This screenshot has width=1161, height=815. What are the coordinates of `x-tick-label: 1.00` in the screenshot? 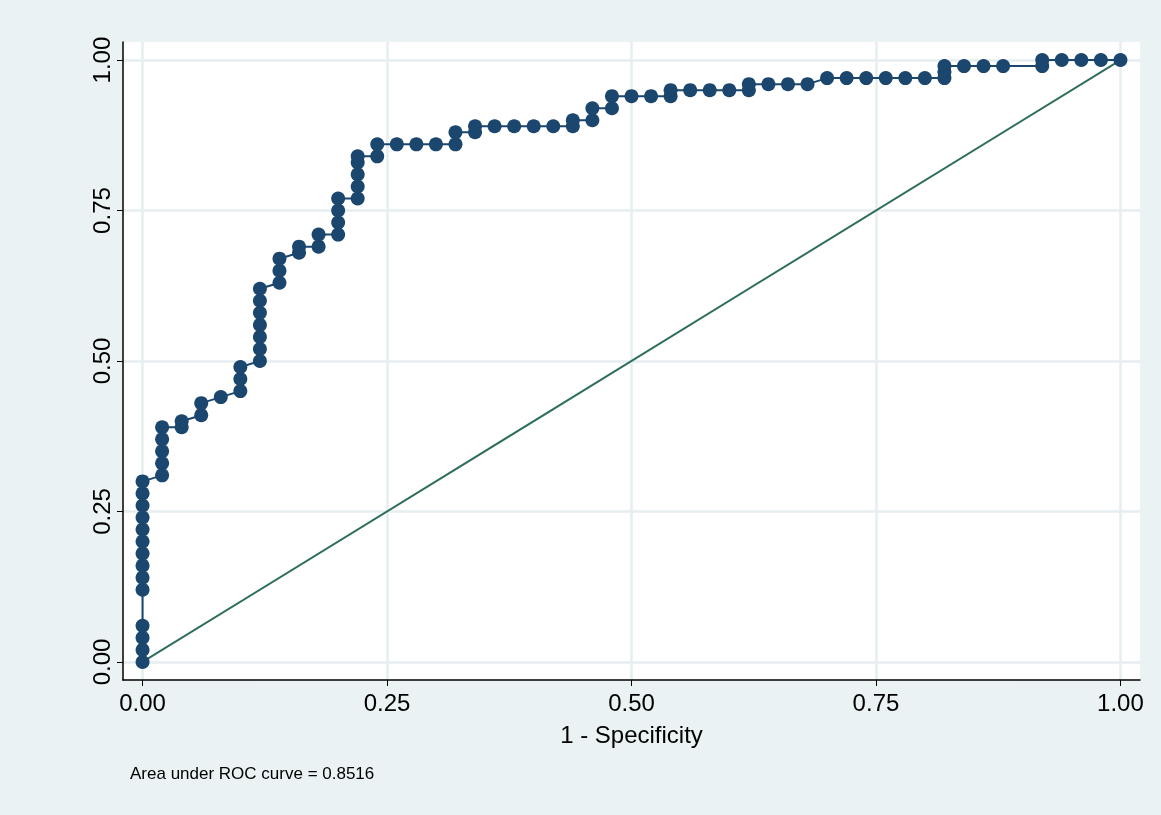 It's located at (1120, 702).